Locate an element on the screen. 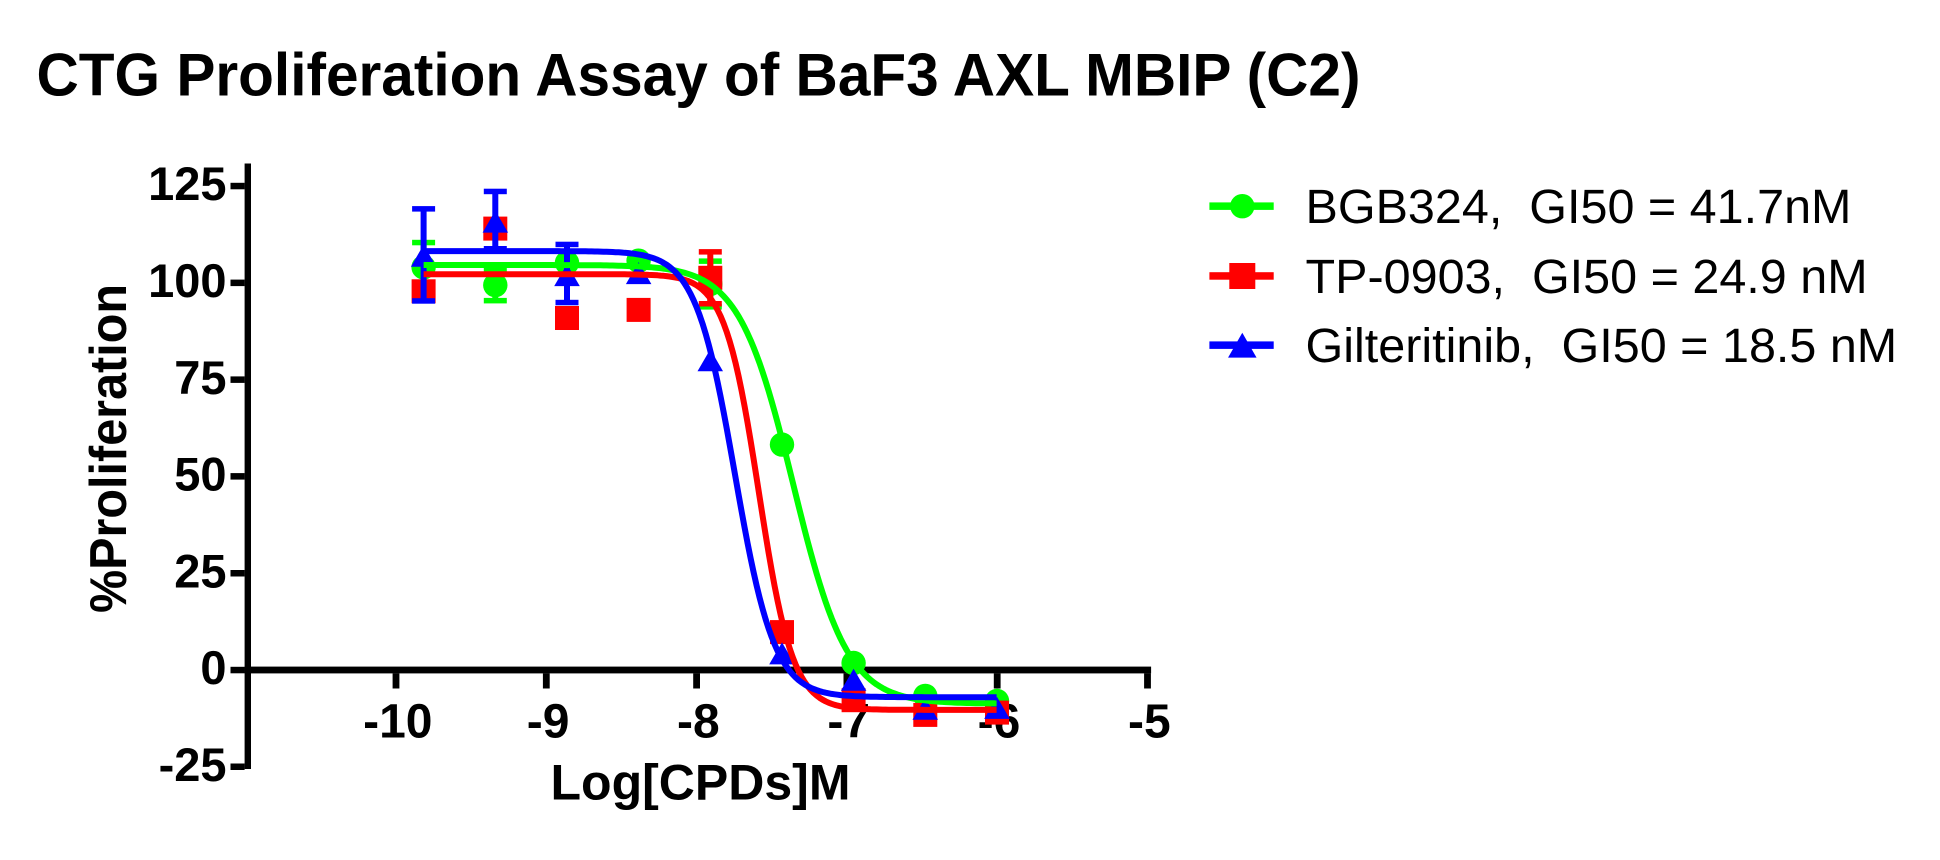 This screenshot has height=860, width=1940. svg-text: 50 is located at coordinates (200, 474).